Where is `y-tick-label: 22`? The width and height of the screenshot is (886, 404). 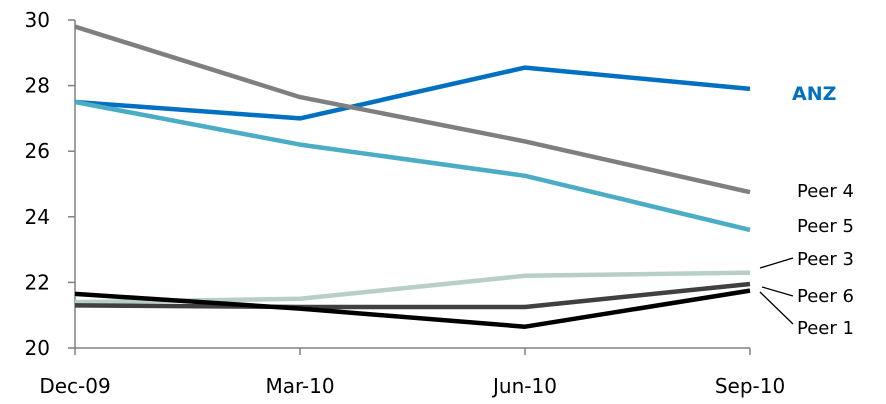
y-tick-label: 22 is located at coordinates (37, 282).